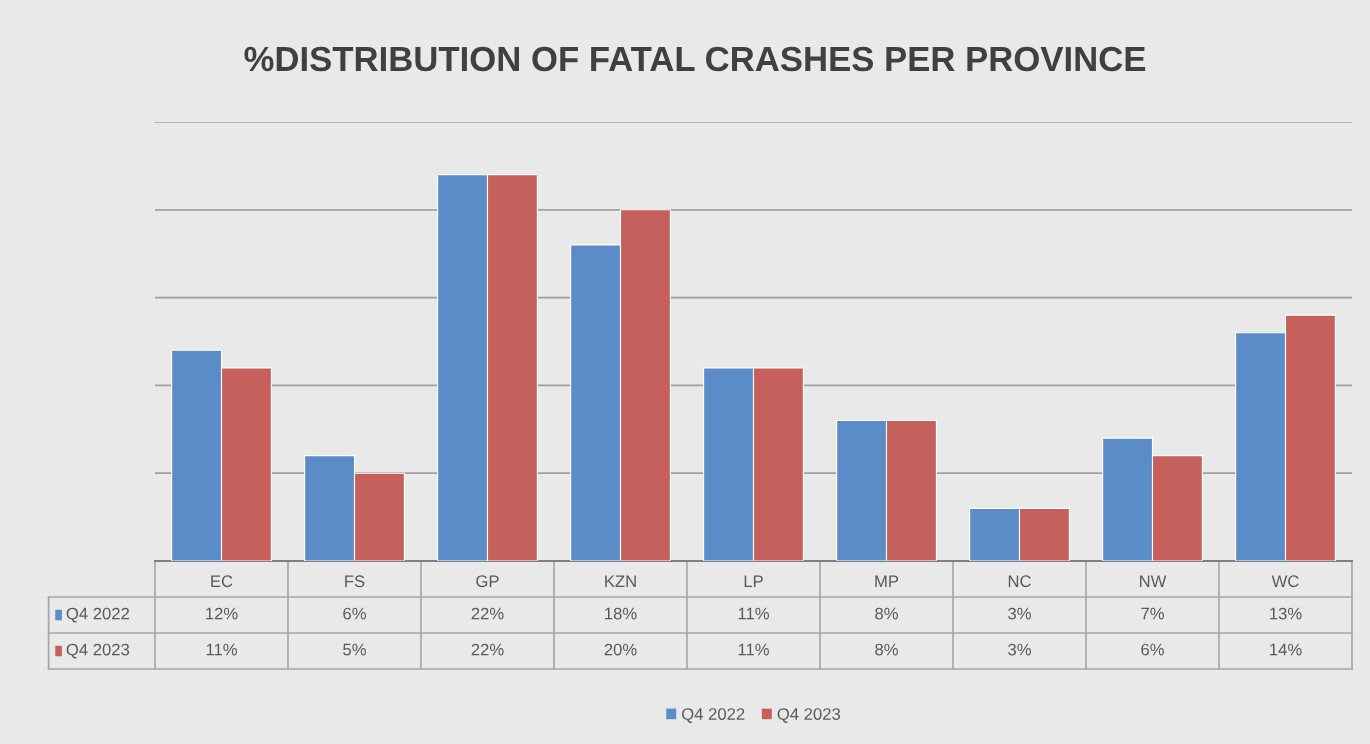 Image resolution: width=1370 pixels, height=744 pixels. I want to click on legend-label: Q4 2022, so click(97, 615).